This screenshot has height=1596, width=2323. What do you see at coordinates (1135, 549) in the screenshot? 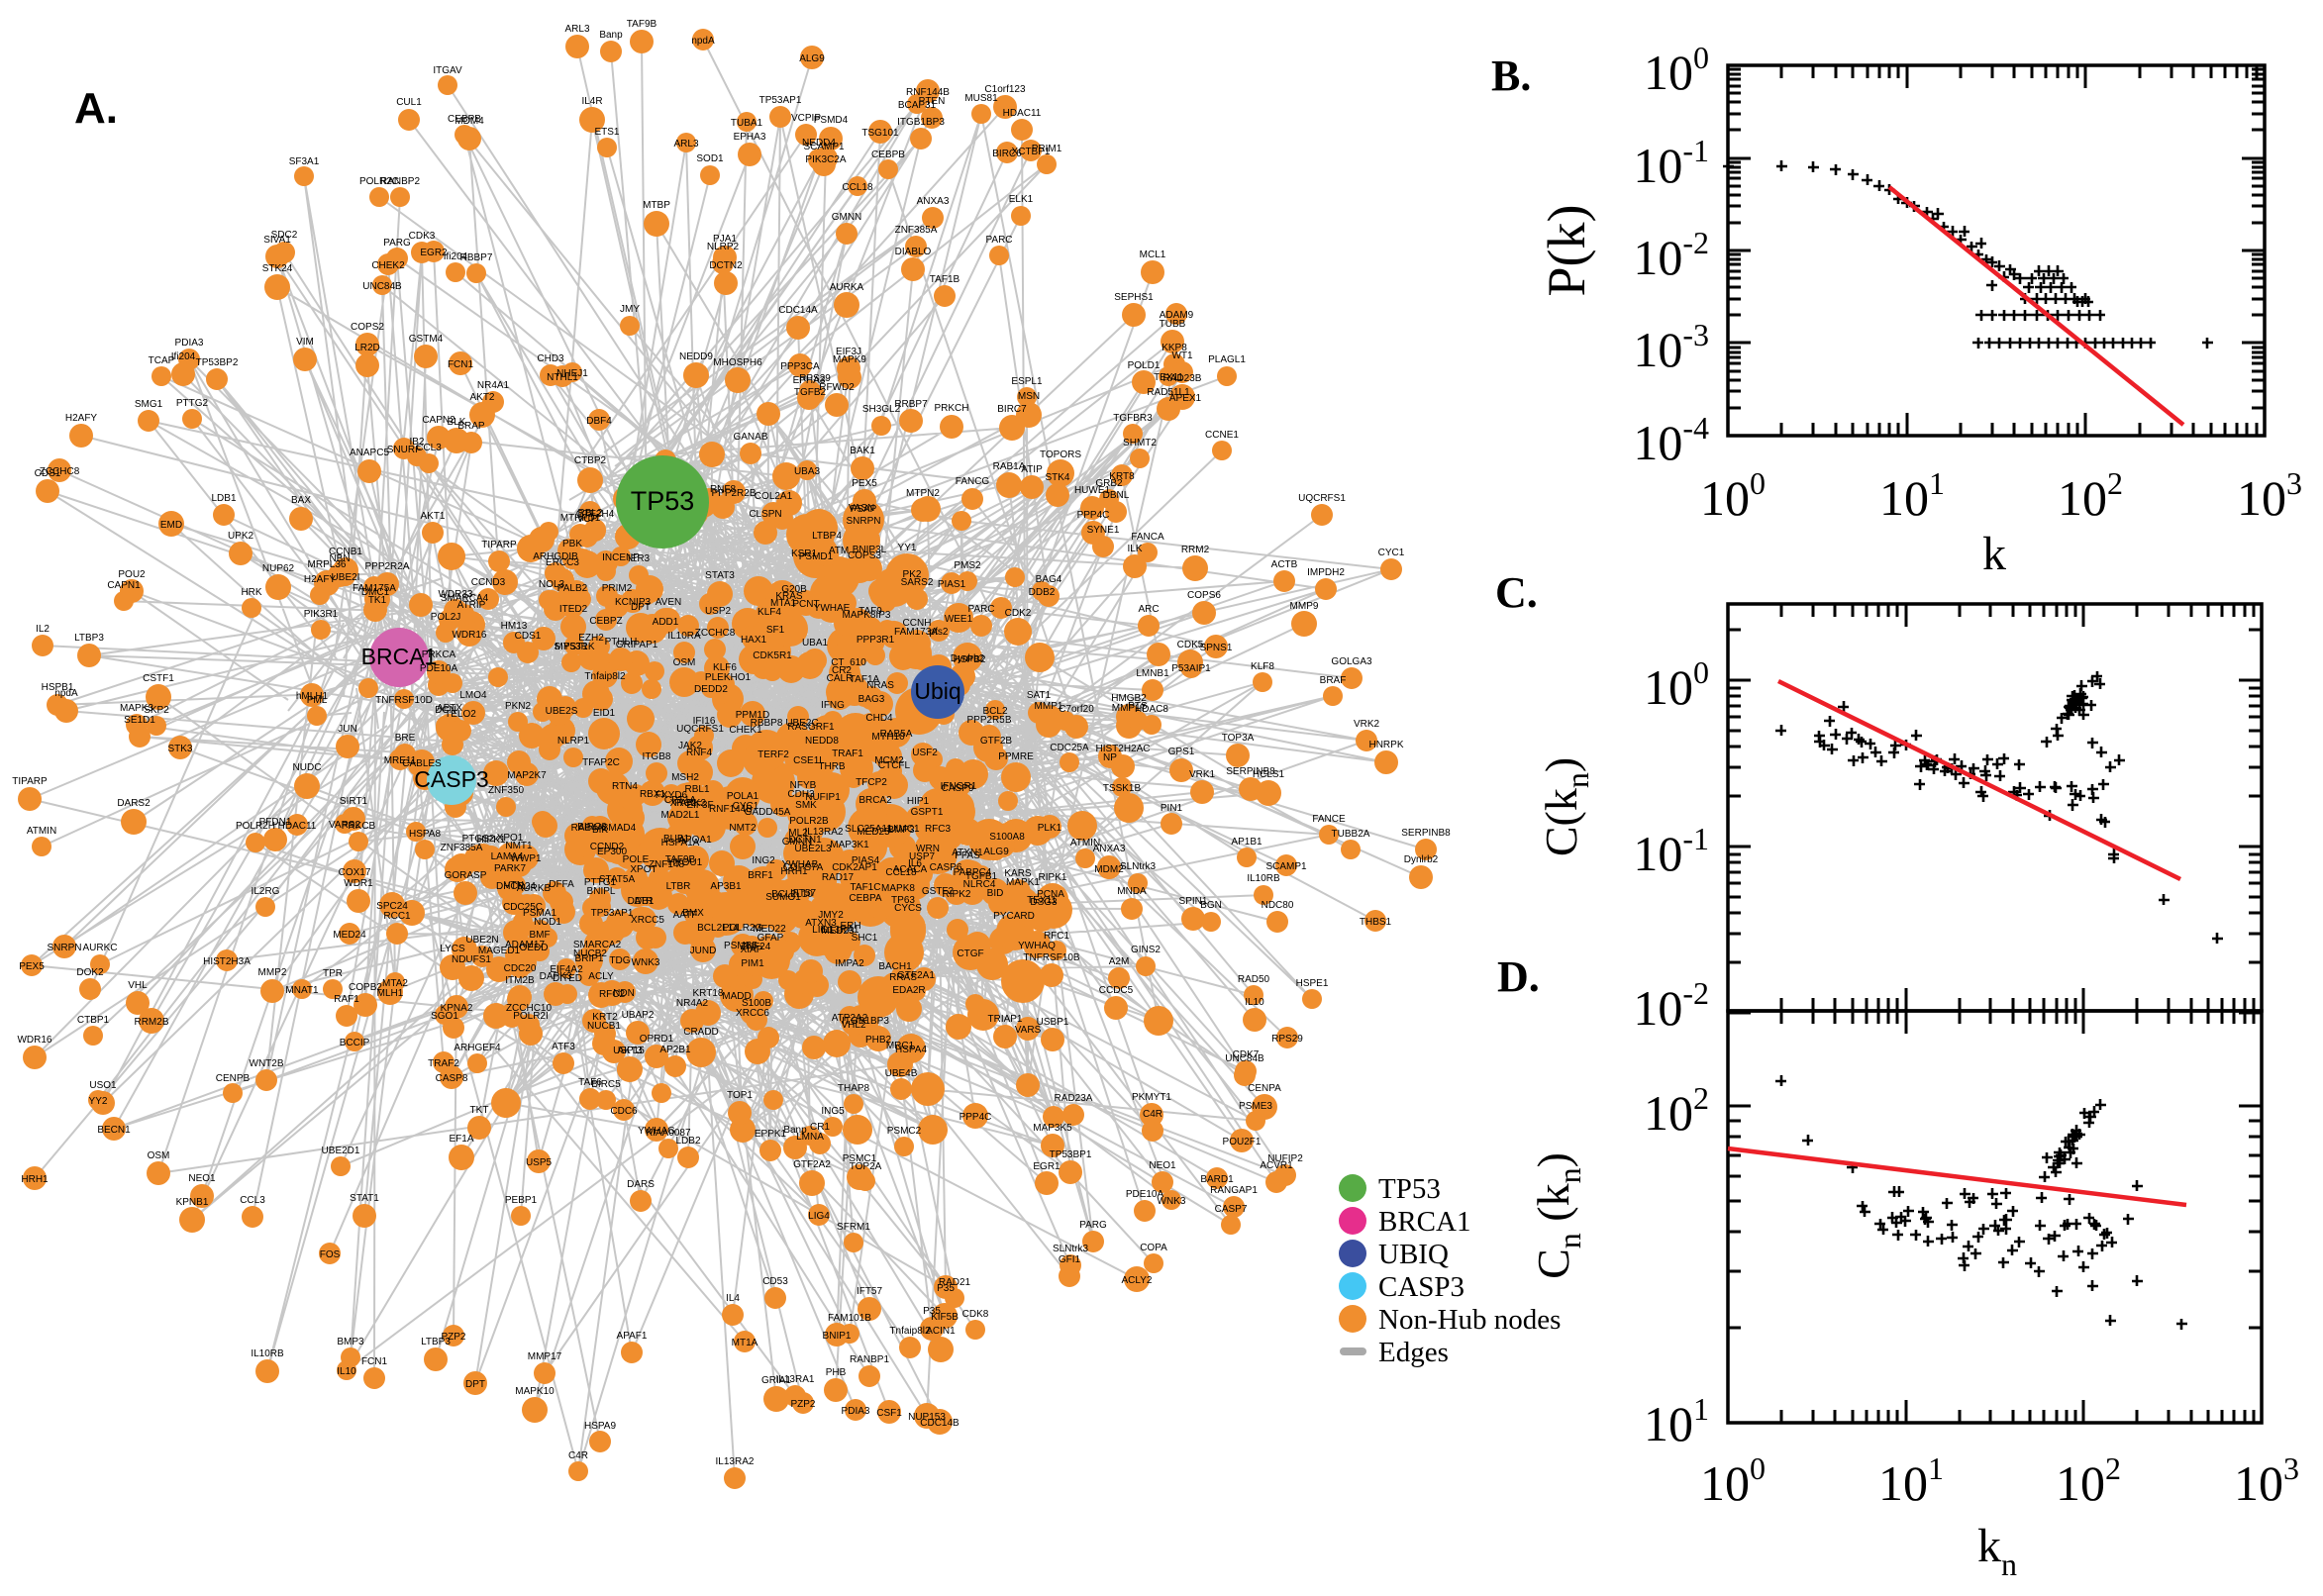
I see `svg-text: ILK` at bounding box center [1135, 549].